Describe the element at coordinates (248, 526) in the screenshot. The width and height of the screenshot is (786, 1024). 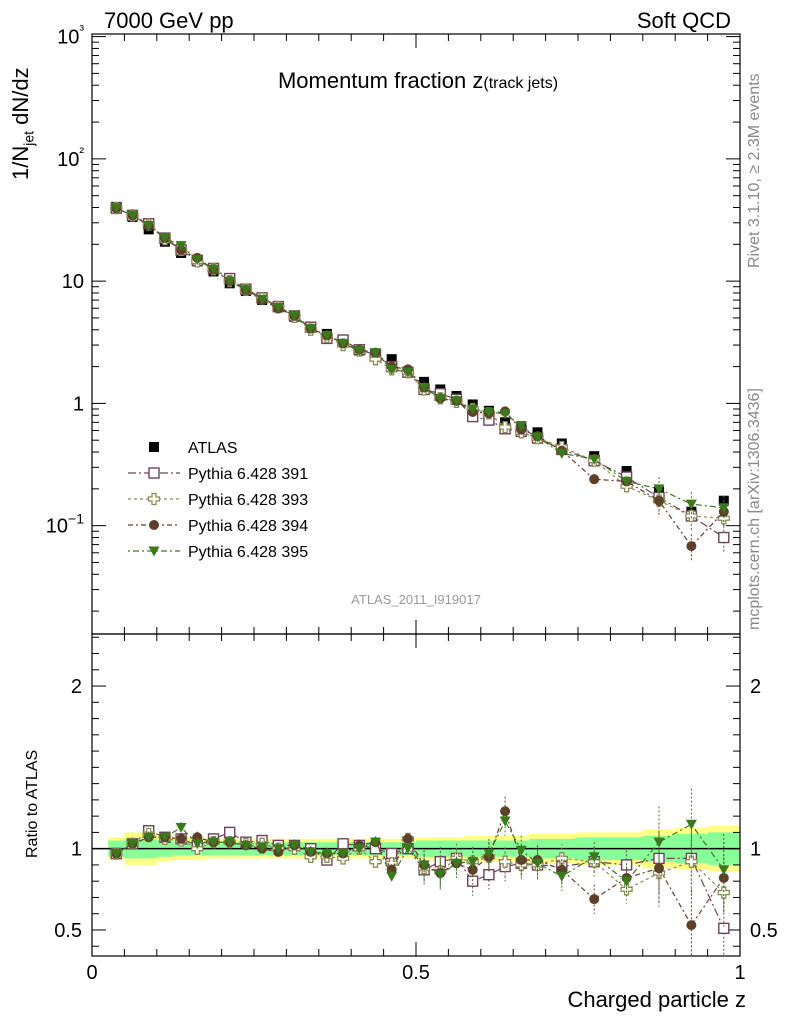
I see `legend-label-p394: Pythia 6.428 394` at that location.